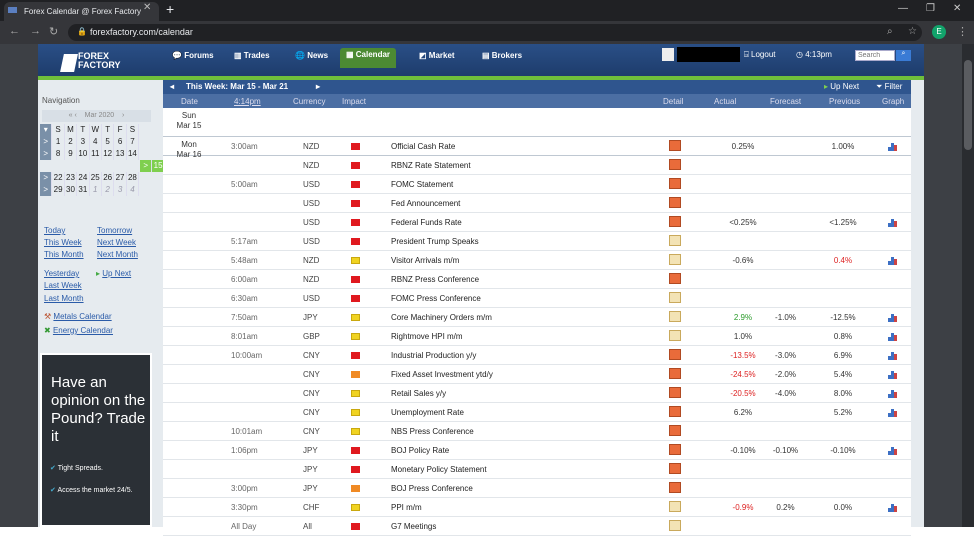 Image resolution: width=974 pixels, height=536 pixels. What do you see at coordinates (842, 86) in the screenshot?
I see `up-next-button: ▸ Up Next` at bounding box center [842, 86].